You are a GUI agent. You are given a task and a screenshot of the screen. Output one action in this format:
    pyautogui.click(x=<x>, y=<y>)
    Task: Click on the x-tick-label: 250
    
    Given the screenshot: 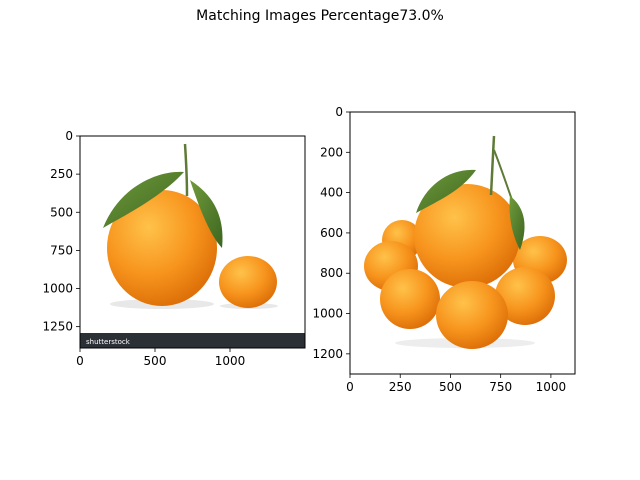 What is the action you would take?
    pyautogui.click(x=400, y=387)
    